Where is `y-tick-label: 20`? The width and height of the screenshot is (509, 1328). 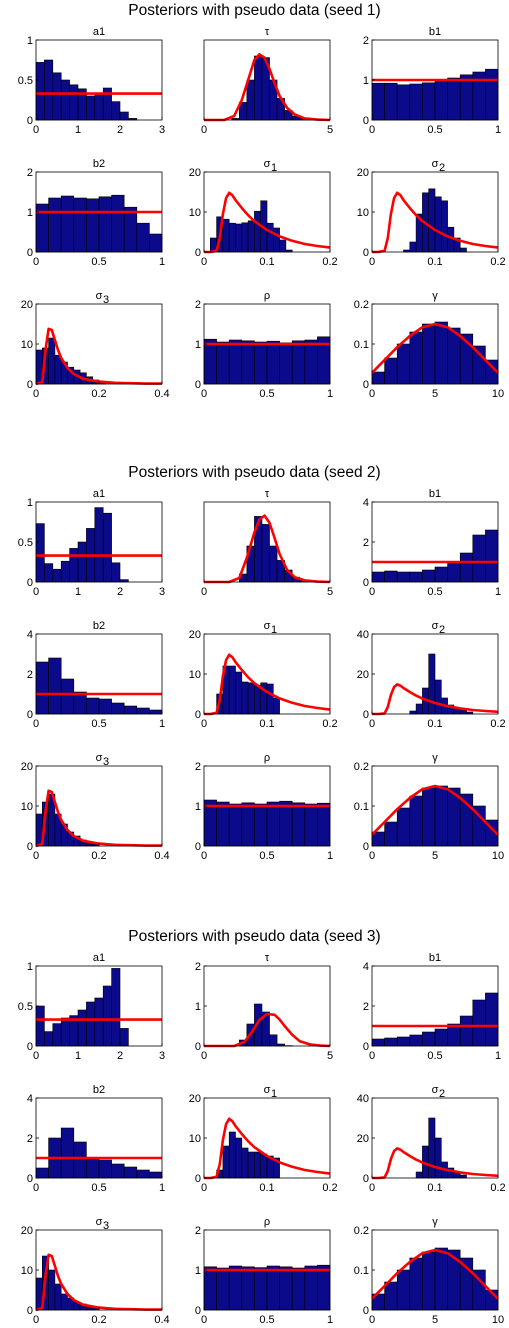 y-tick-label: 20 is located at coordinates (27, 1231).